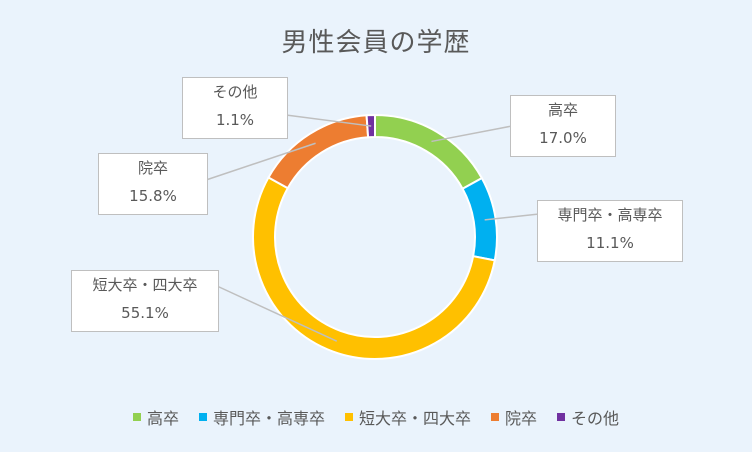  I want to click on legend-item-1: 専門卒・高専卒, so click(261, 417).